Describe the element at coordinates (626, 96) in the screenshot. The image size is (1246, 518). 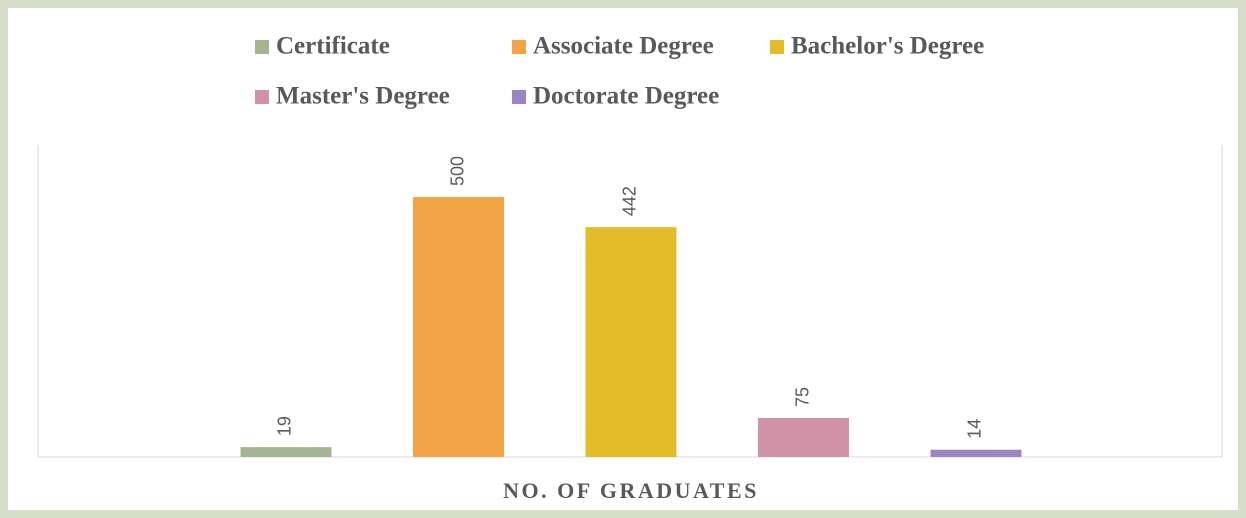
I see `legend-label: Doctorate Degree` at that location.